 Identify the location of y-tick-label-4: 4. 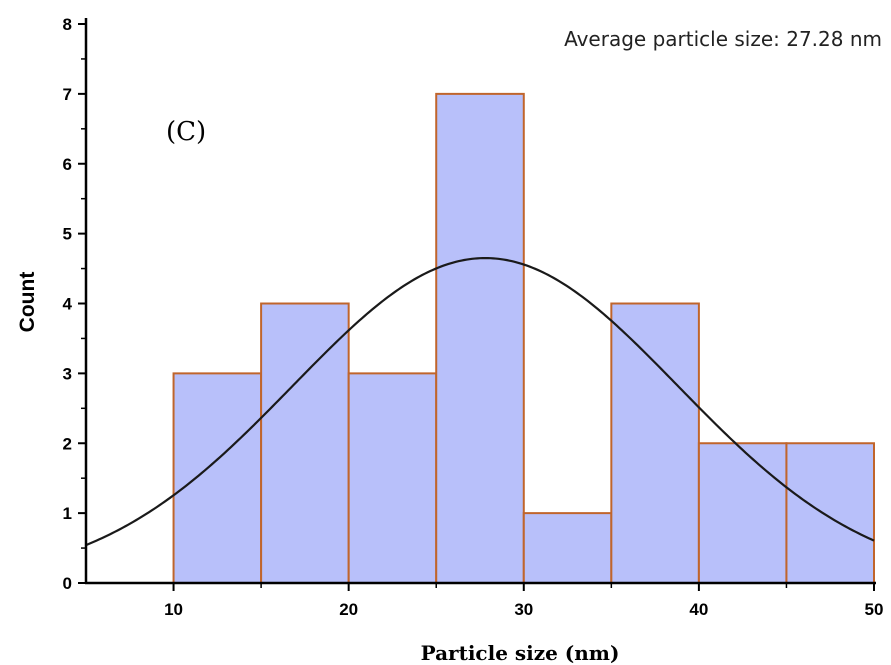
(68, 304).